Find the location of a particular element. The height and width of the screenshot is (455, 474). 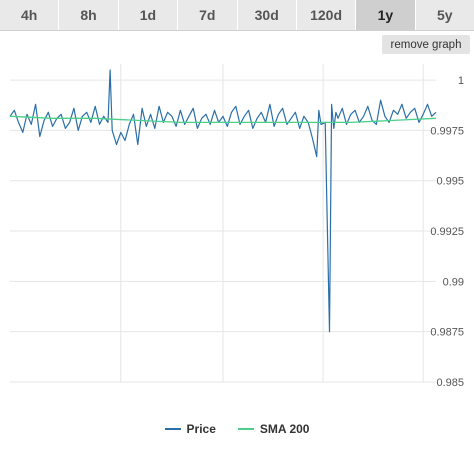

tab-30d: 30d is located at coordinates (267, 15).